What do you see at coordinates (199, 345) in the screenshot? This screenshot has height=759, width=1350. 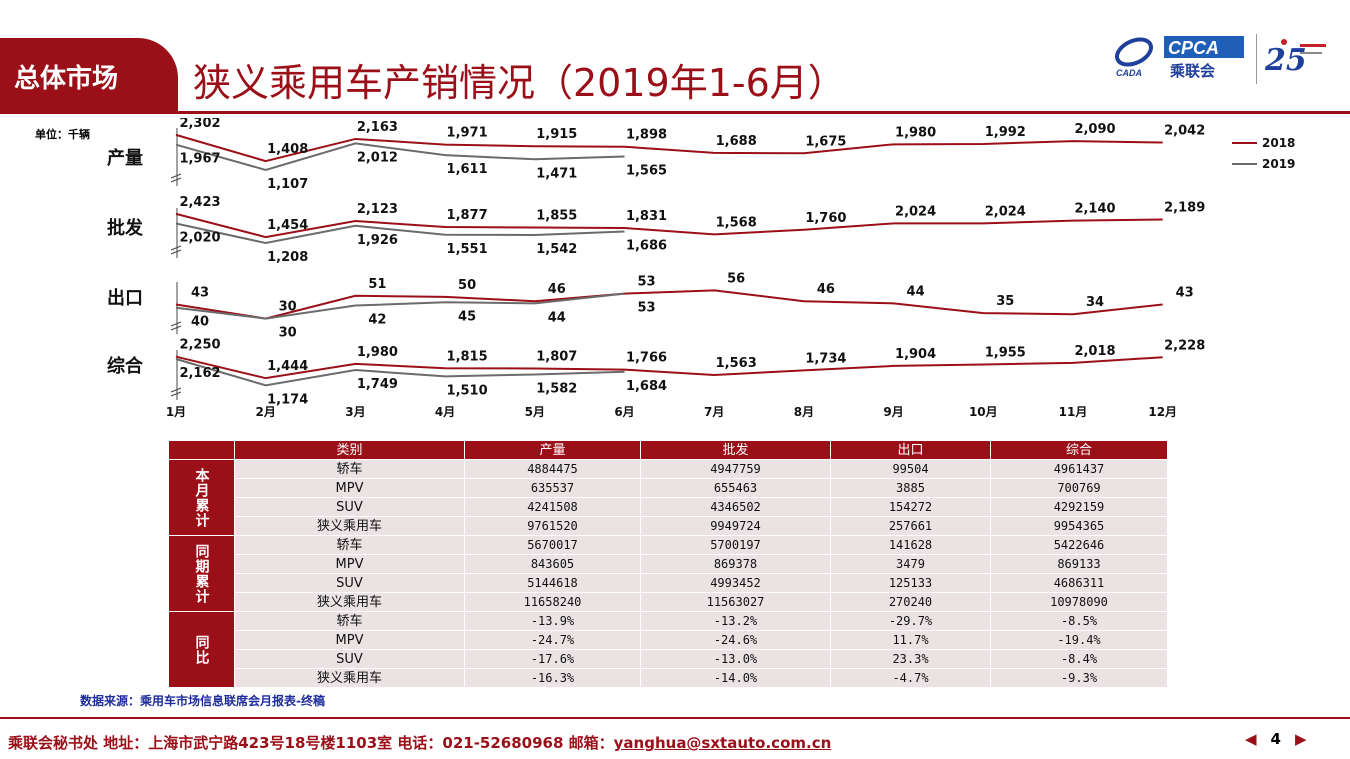 I see `data-label-2018: 2,250` at bounding box center [199, 345].